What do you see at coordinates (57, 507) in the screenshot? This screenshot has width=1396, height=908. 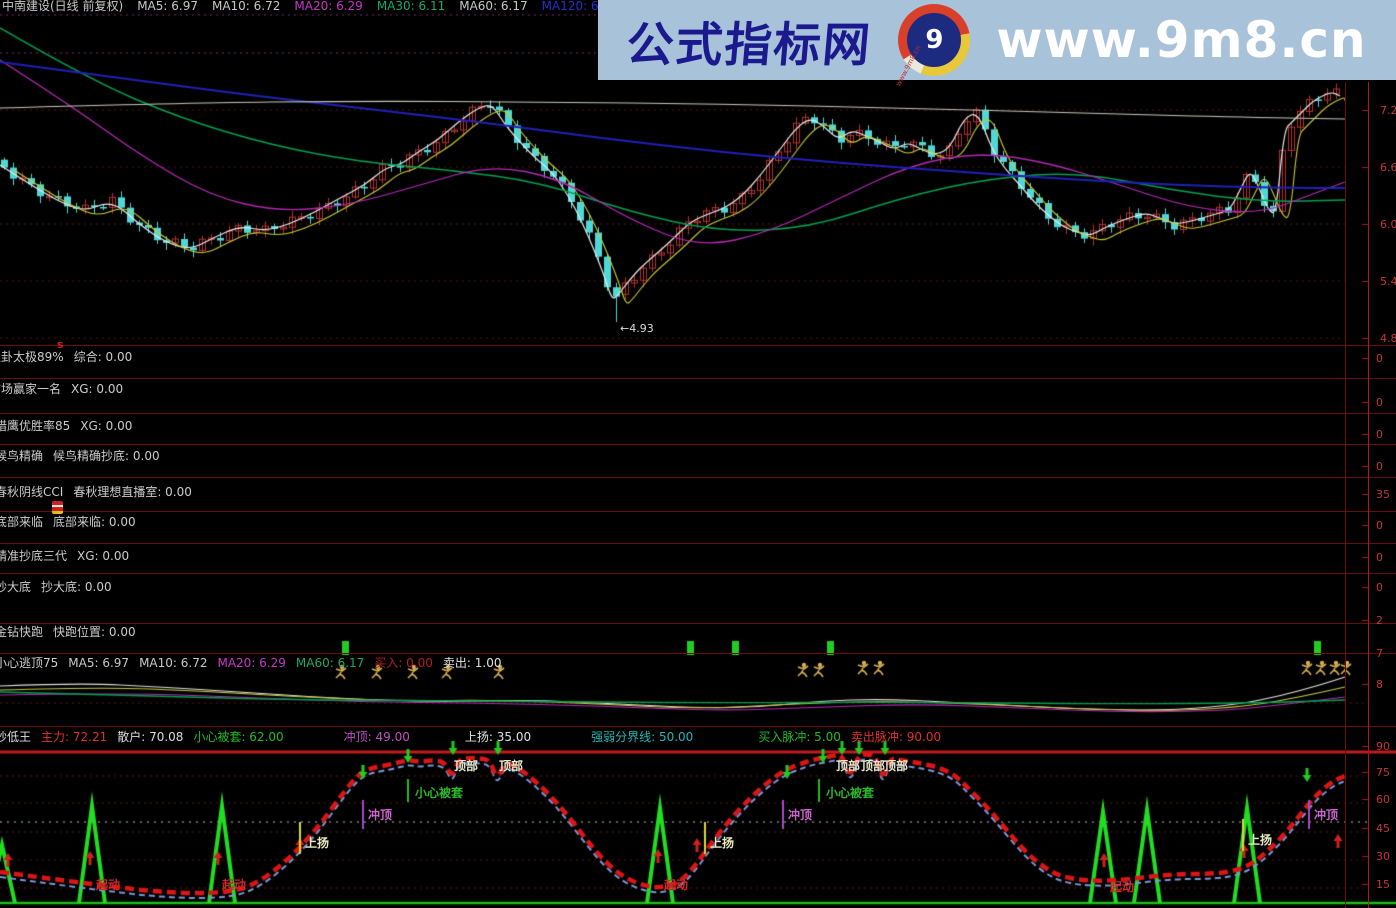 I see `bottom-flag-icon` at bounding box center [57, 507].